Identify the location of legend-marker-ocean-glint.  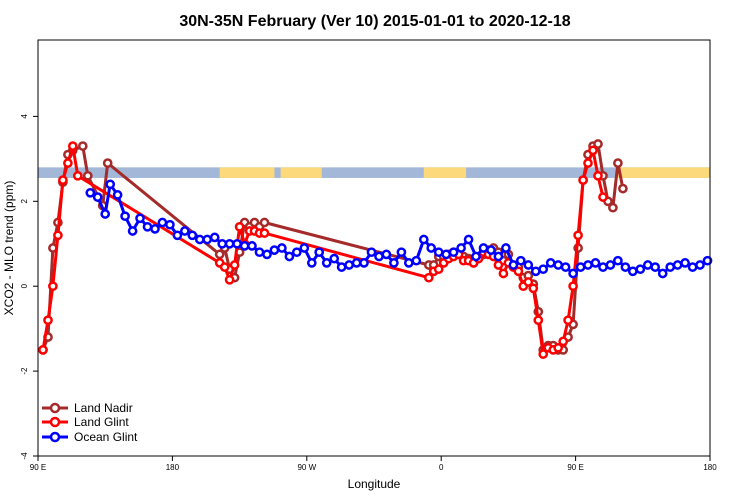
(55, 437).